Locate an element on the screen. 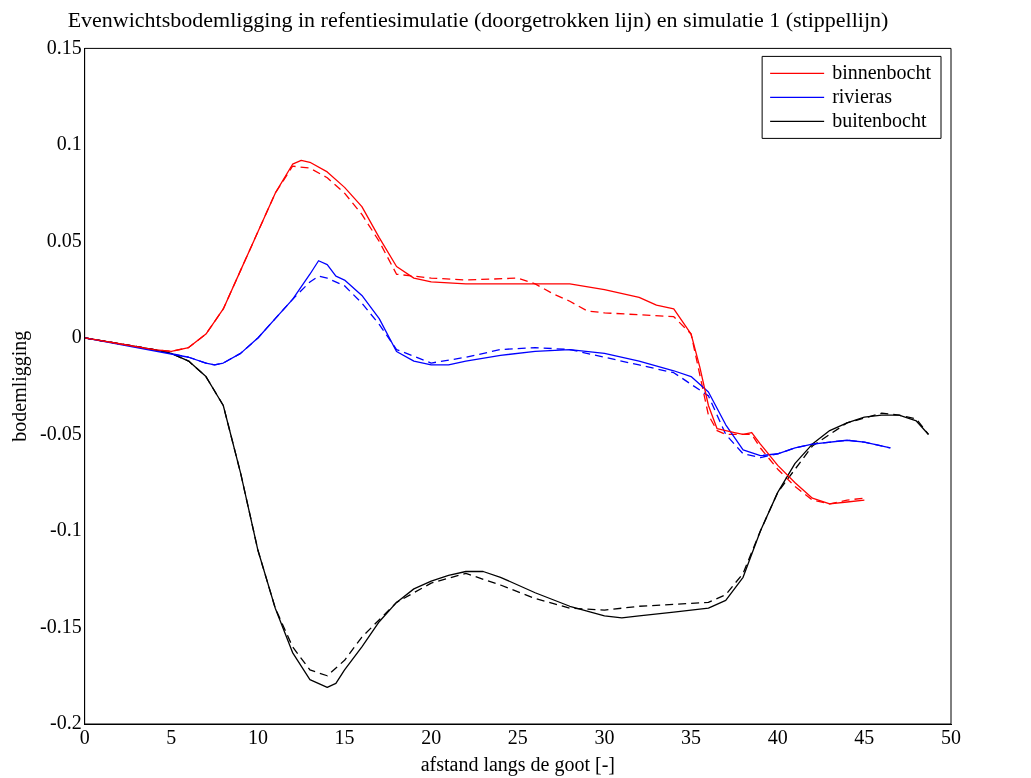 The width and height of the screenshot is (1031, 778). y-tick-label: -0.2 is located at coordinates (65, 722).